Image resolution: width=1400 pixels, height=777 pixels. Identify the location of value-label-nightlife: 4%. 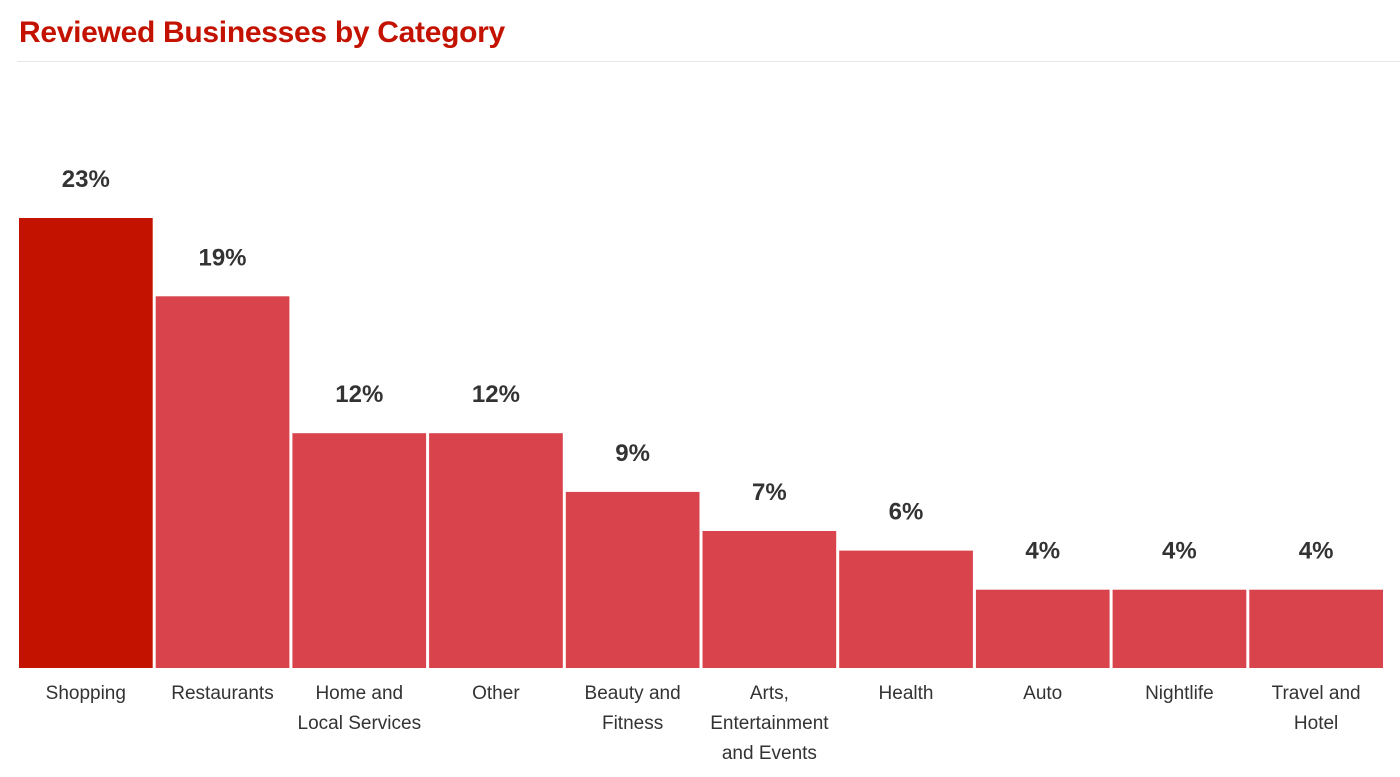
(1179, 551).